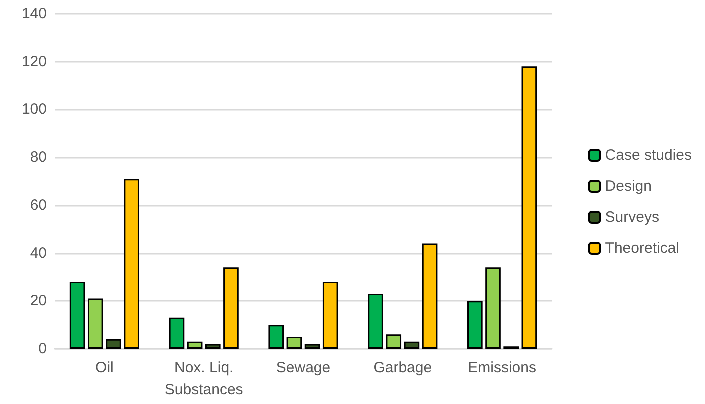 The image size is (705, 404). Describe the element at coordinates (38, 205) in the screenshot. I see `y-tick-label: 60` at that location.